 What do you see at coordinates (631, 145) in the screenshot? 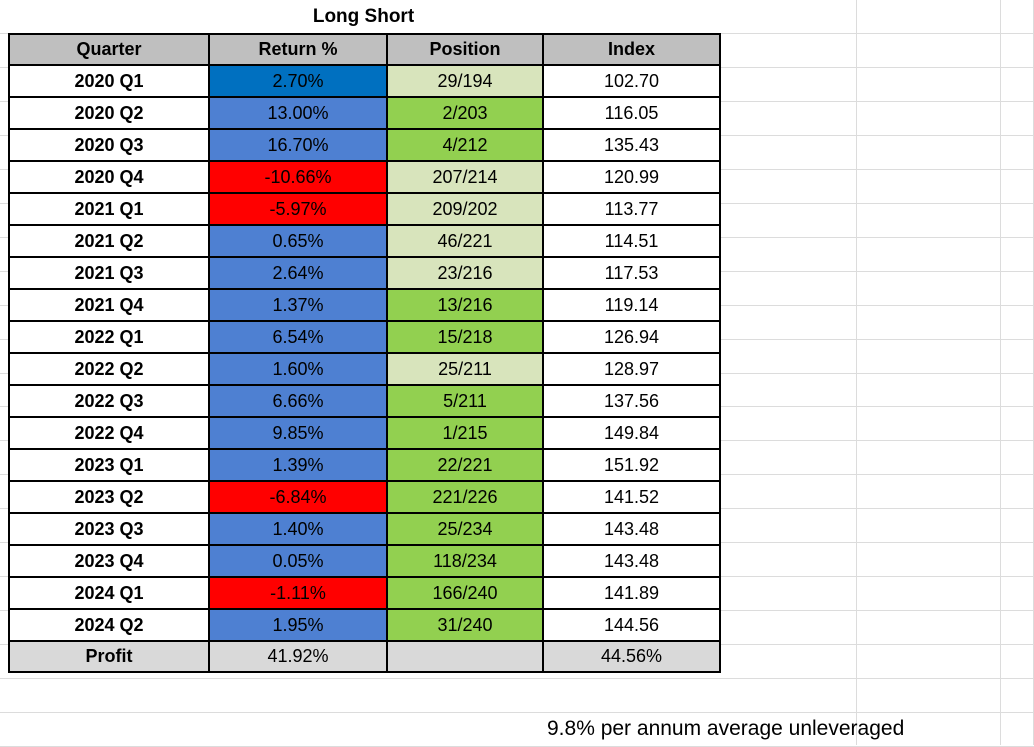
I see `index-cell: 135.43` at bounding box center [631, 145].